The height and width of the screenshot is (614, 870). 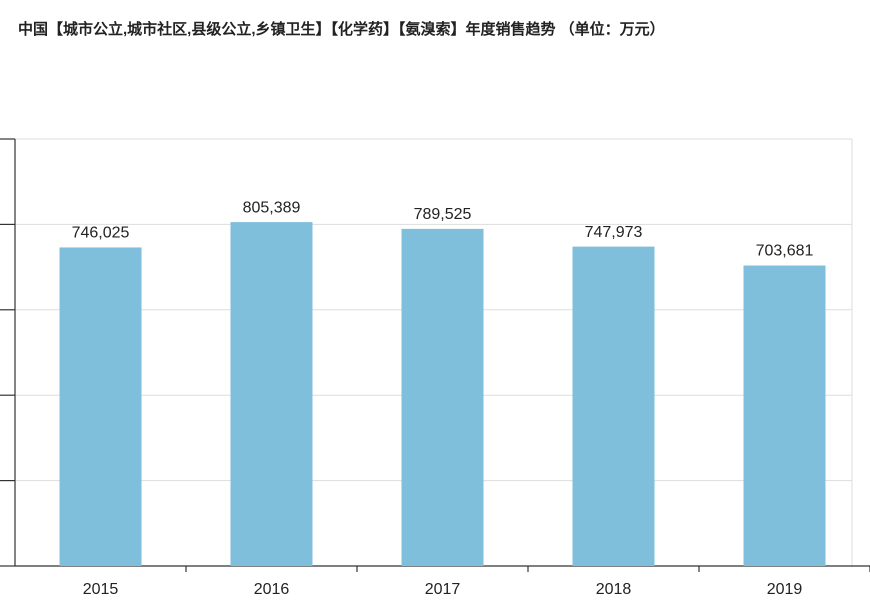 What do you see at coordinates (614, 589) in the screenshot?
I see `x-tick-label: 2018` at bounding box center [614, 589].